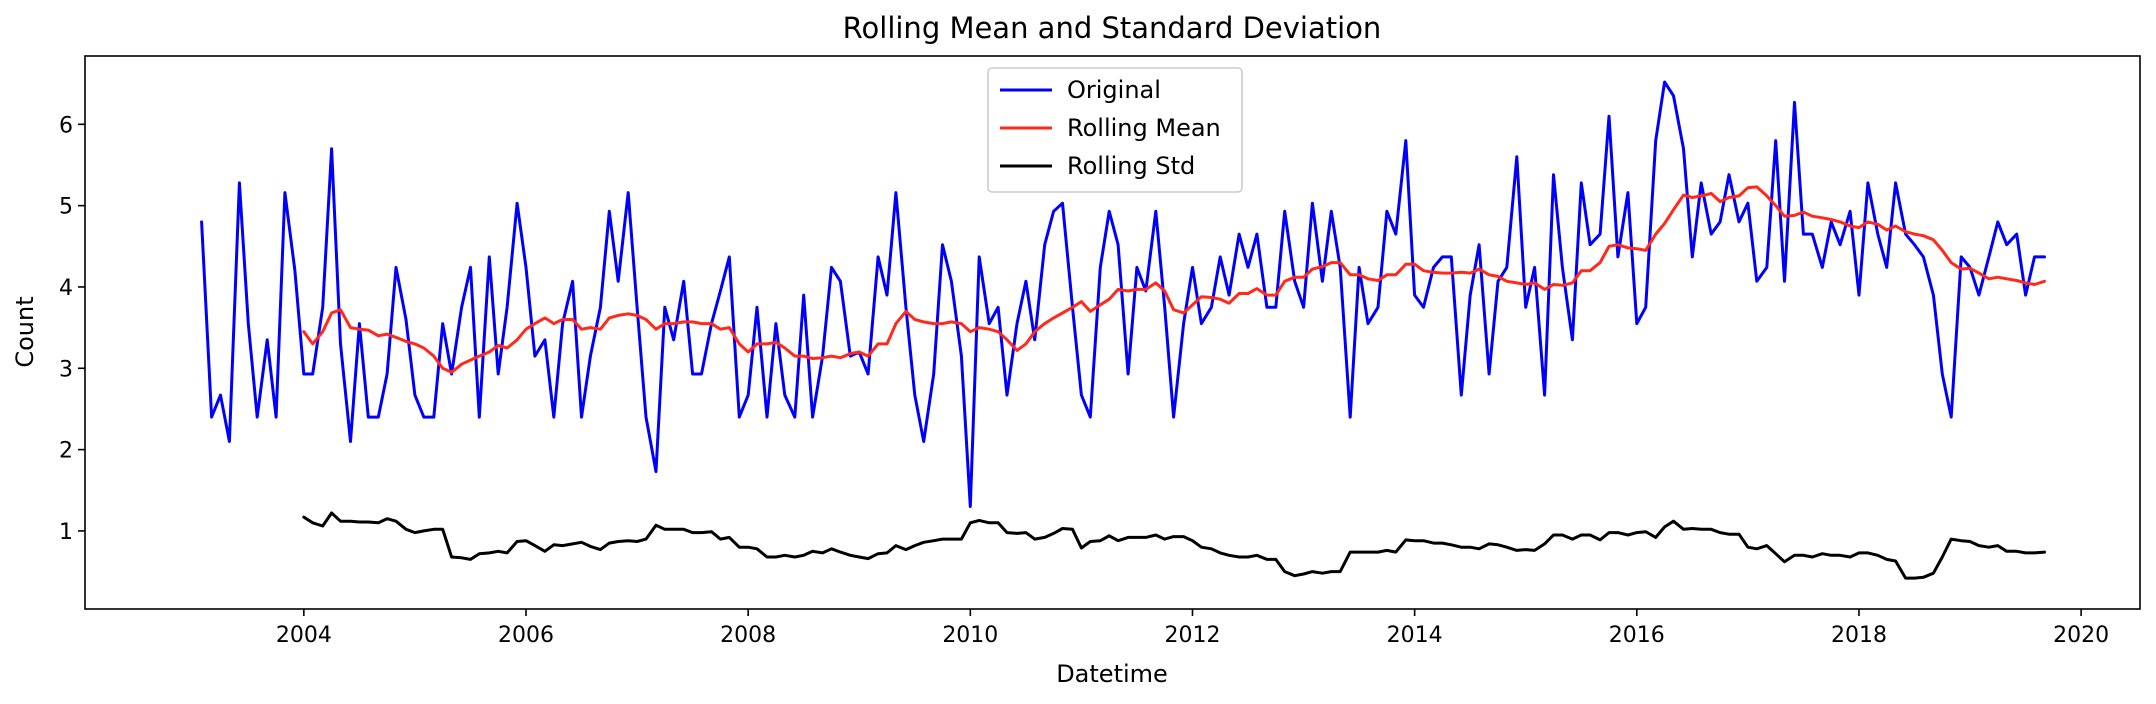 The image size is (2156, 704). What do you see at coordinates (970, 635) in the screenshot?
I see `x-tick-label: 2010` at bounding box center [970, 635].